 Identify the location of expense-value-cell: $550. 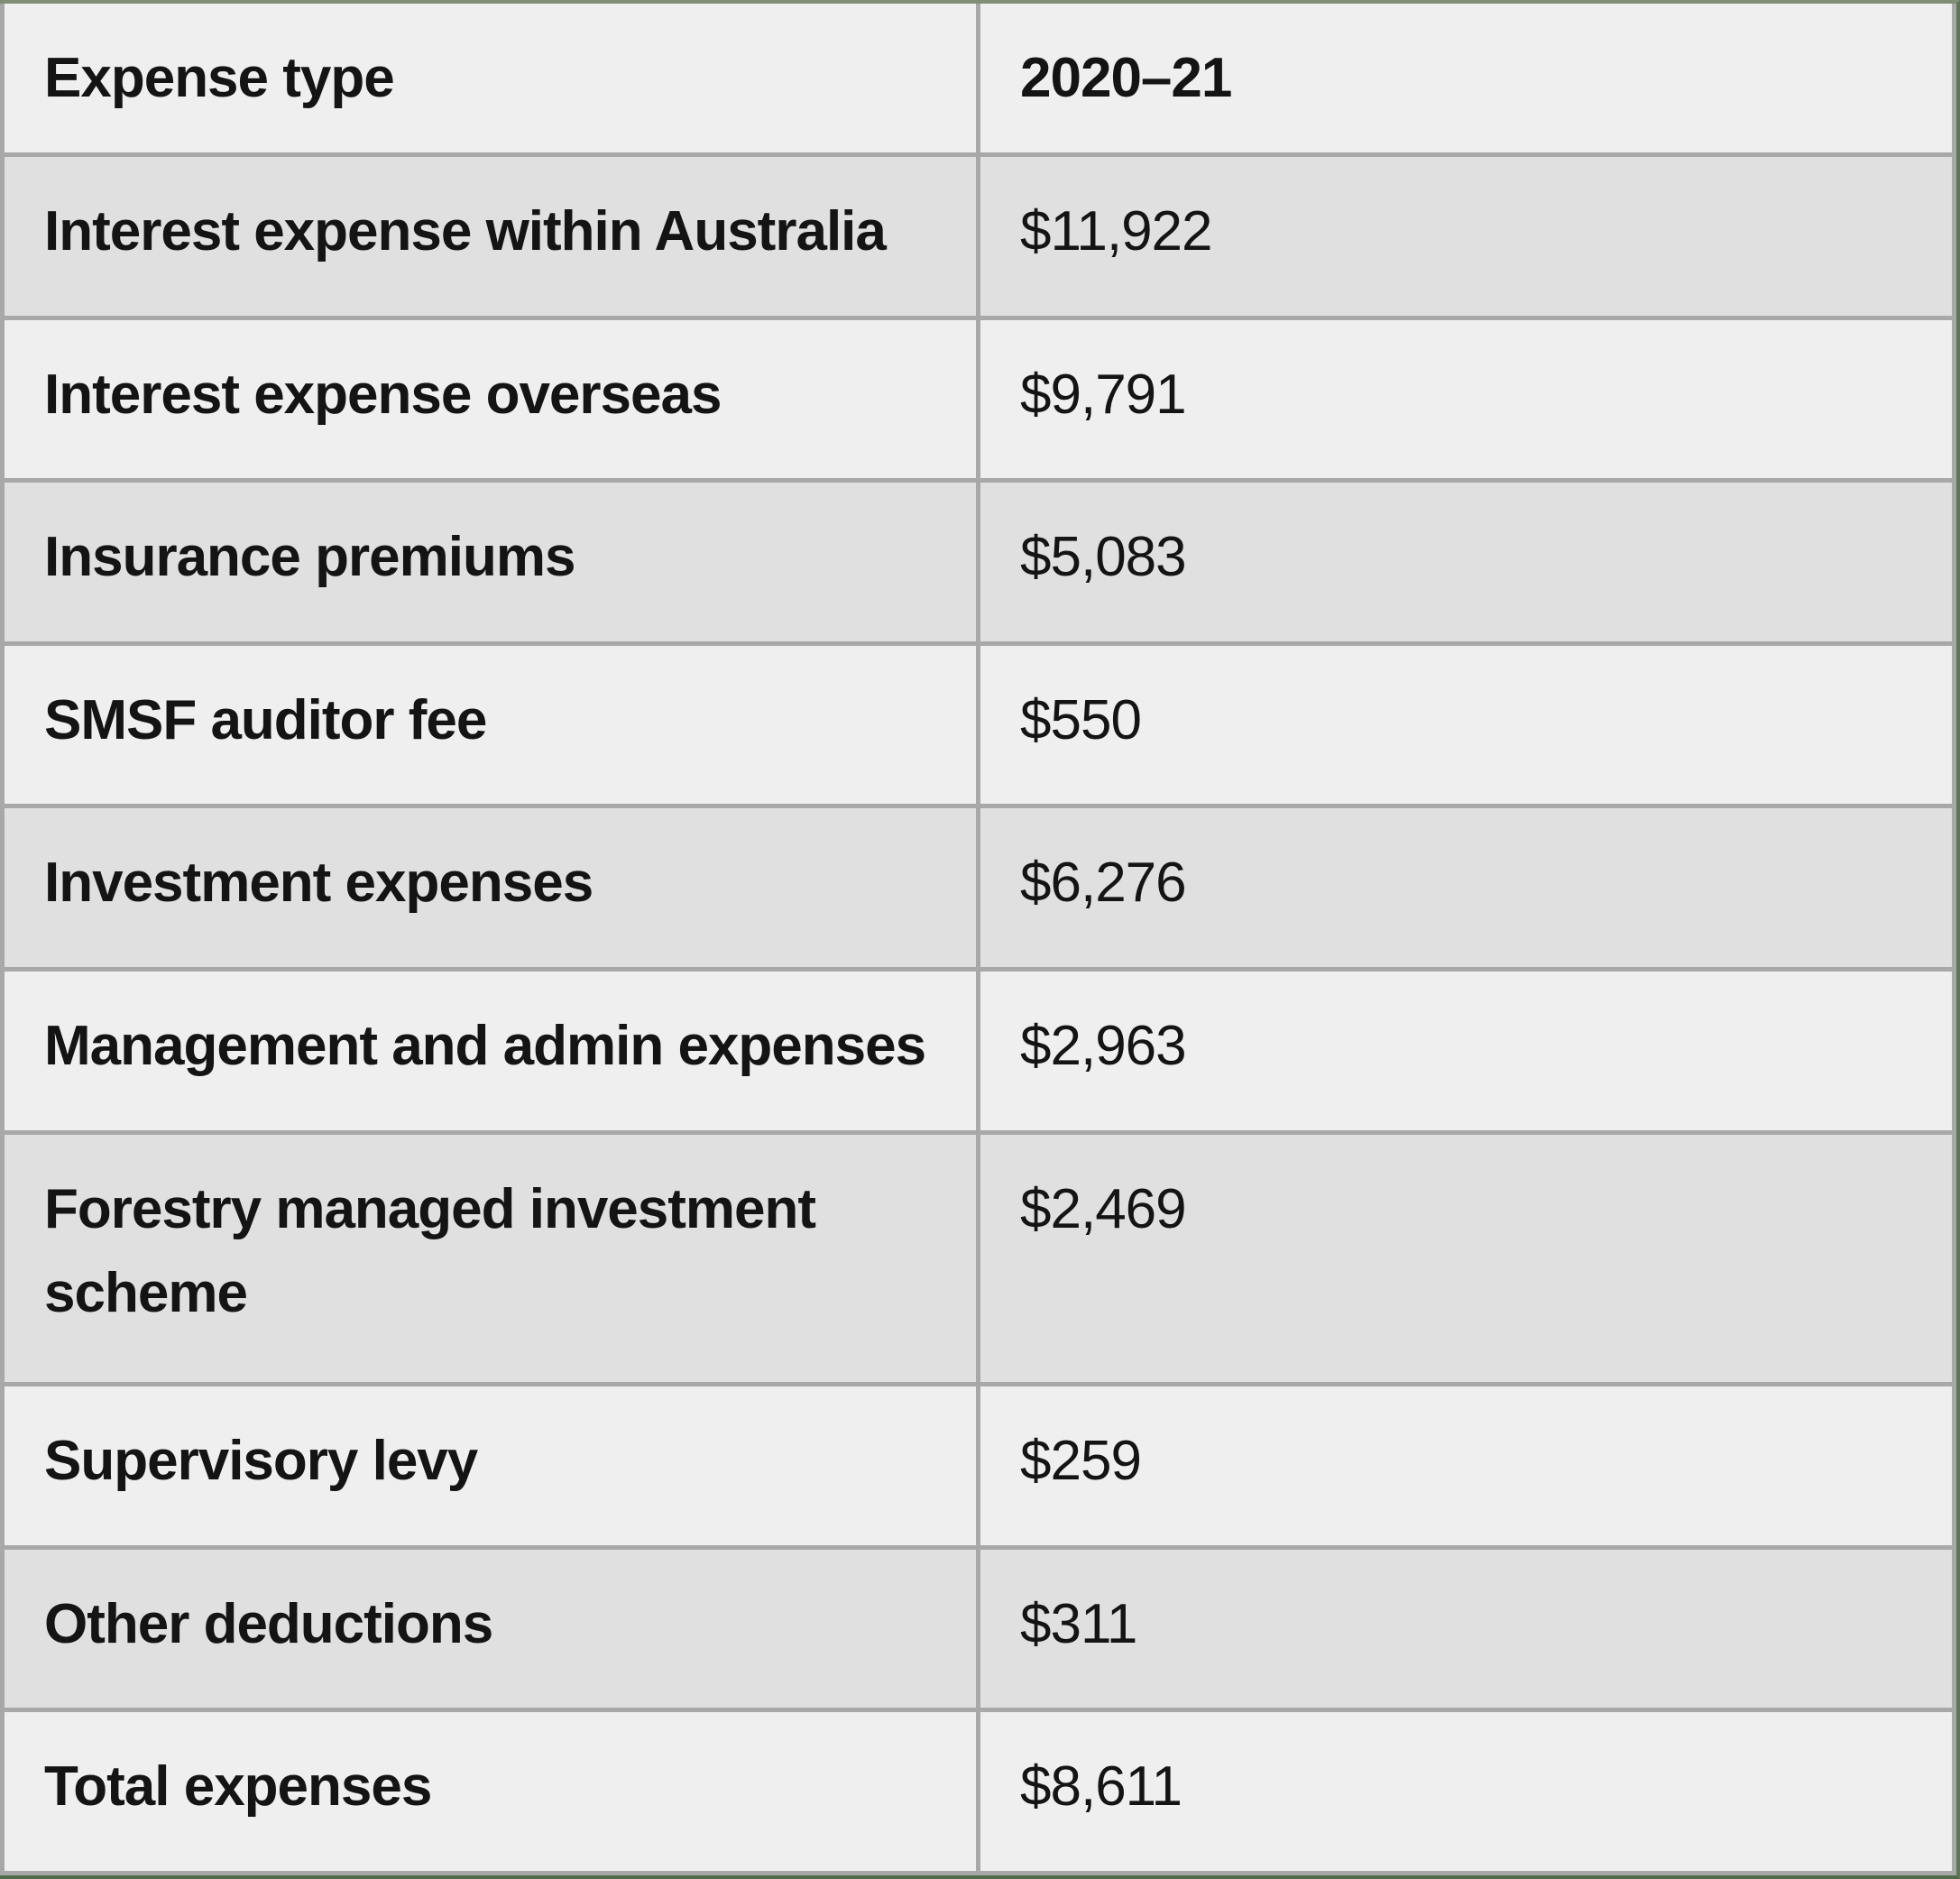
(1466, 724).